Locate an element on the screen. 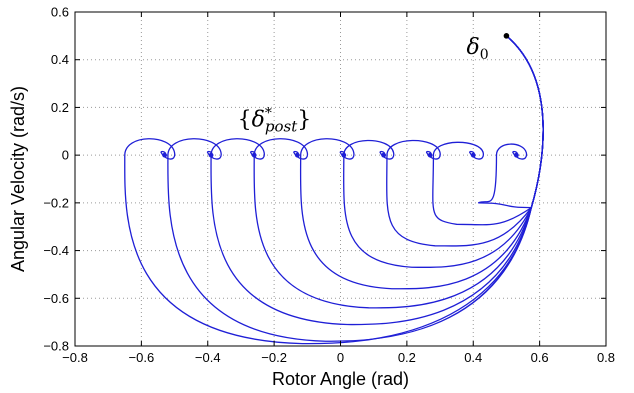 This screenshot has width=634, height=393. initial-point-marker is located at coordinates (506, 36).